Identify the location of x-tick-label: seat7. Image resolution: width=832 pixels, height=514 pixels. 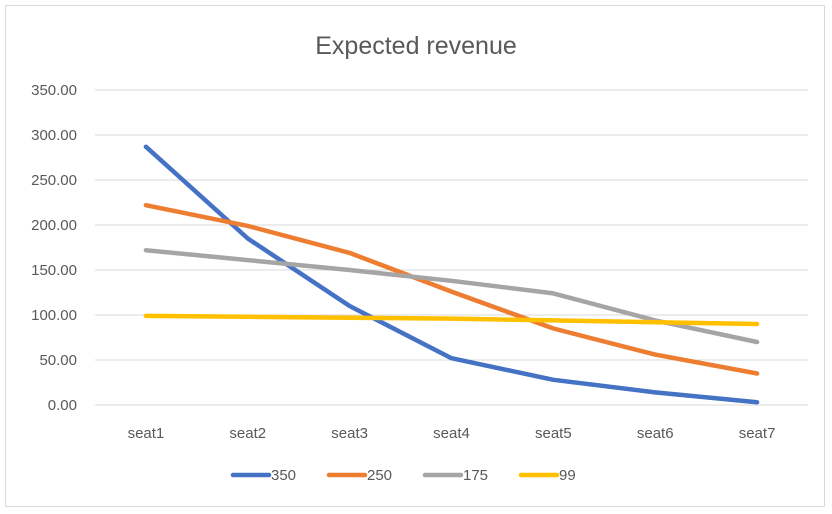
(757, 433).